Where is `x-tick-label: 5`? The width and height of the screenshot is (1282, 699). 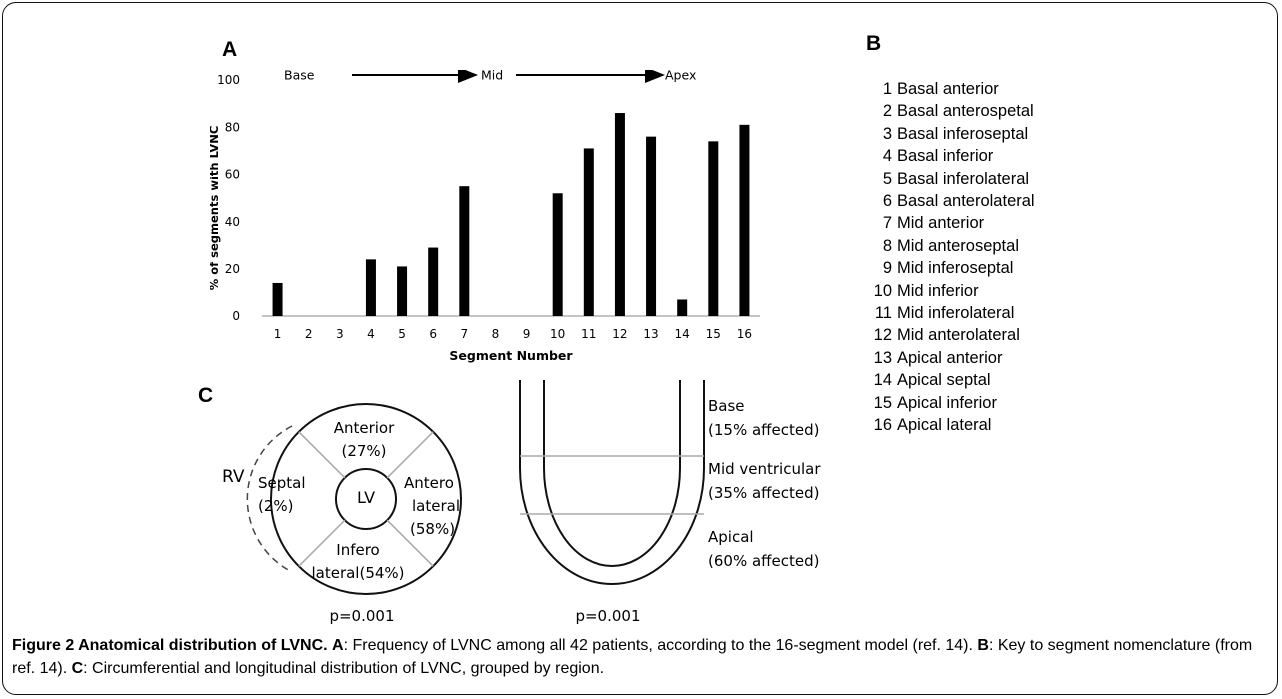
x-tick-label: 5 is located at coordinates (402, 334).